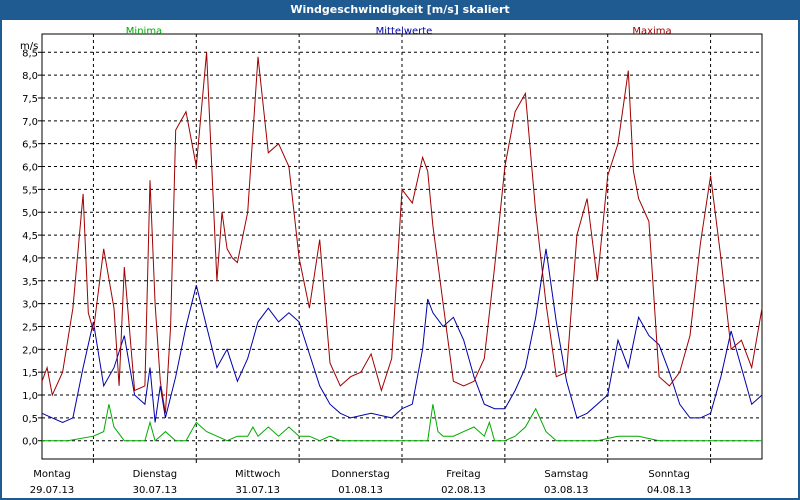 The height and width of the screenshot is (500, 800). I want to click on day-label: Donnerstag, so click(360, 474).